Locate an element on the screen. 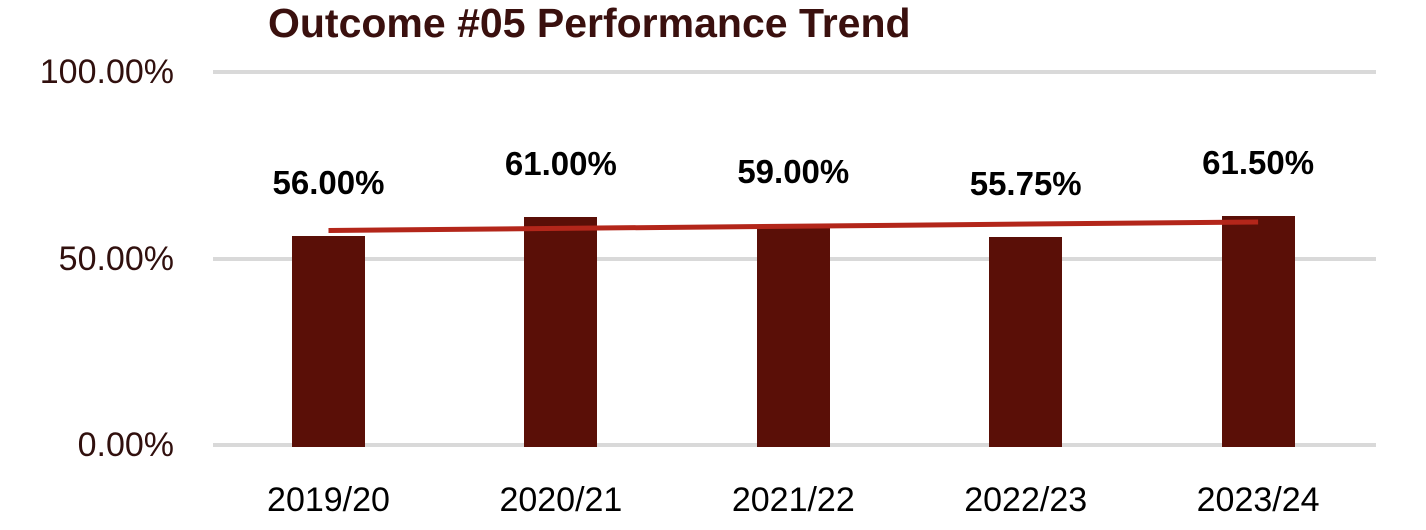 The height and width of the screenshot is (530, 1426). bar-value-label: 59.00% is located at coordinates (793, 171).